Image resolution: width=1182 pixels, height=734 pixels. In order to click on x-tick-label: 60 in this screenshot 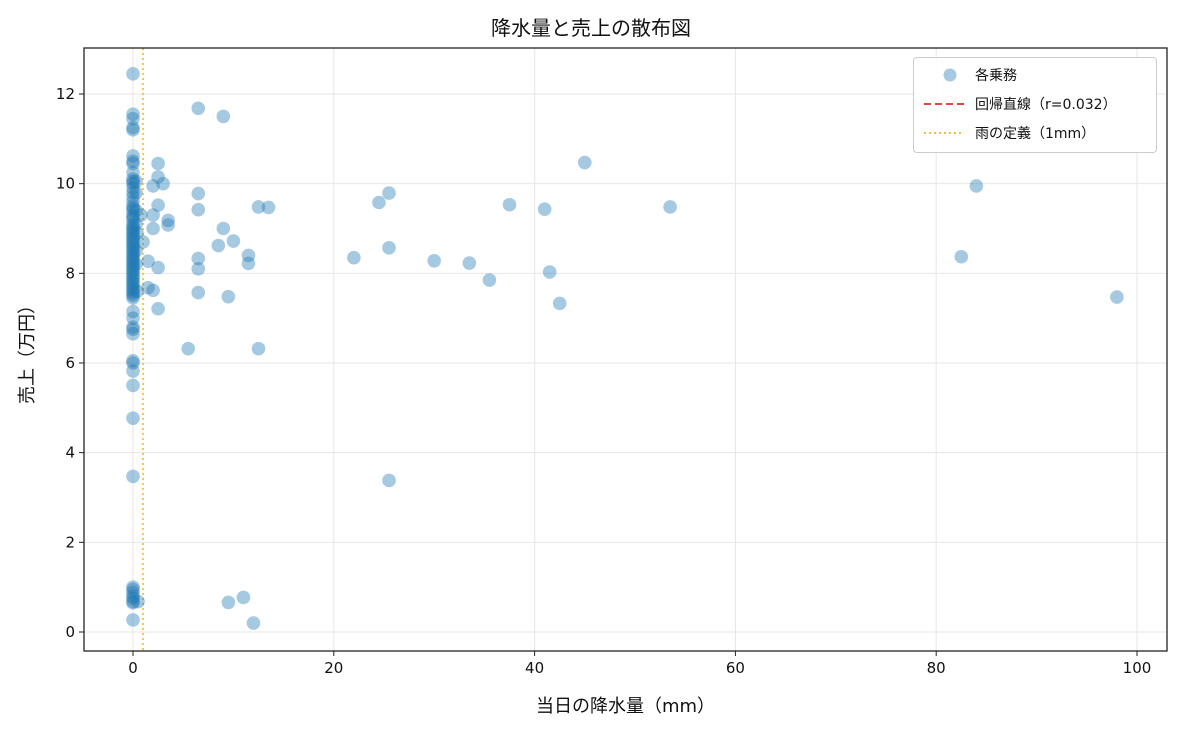, I will do `click(735, 668)`.